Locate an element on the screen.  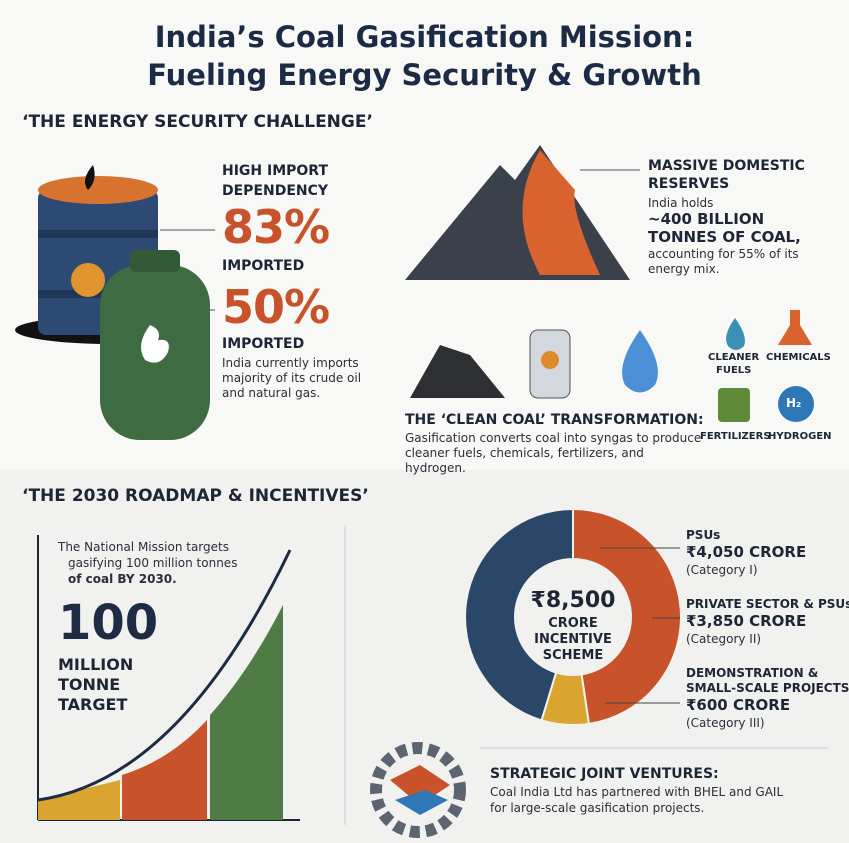
product-label: CLEANER is located at coordinates (734, 357).